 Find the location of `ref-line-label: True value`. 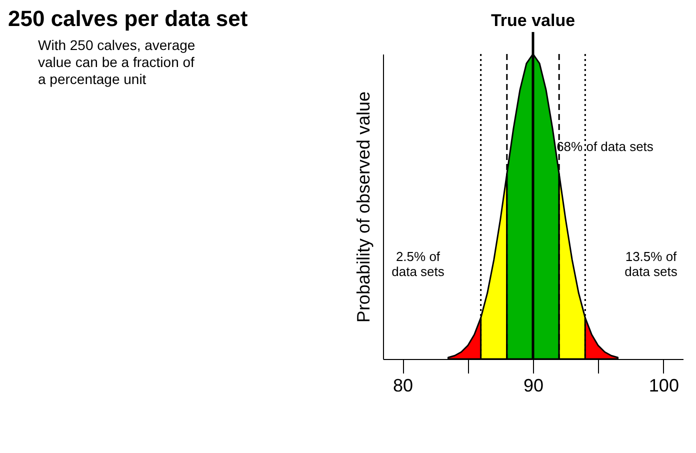

ref-line-label: True value is located at coordinates (533, 20).